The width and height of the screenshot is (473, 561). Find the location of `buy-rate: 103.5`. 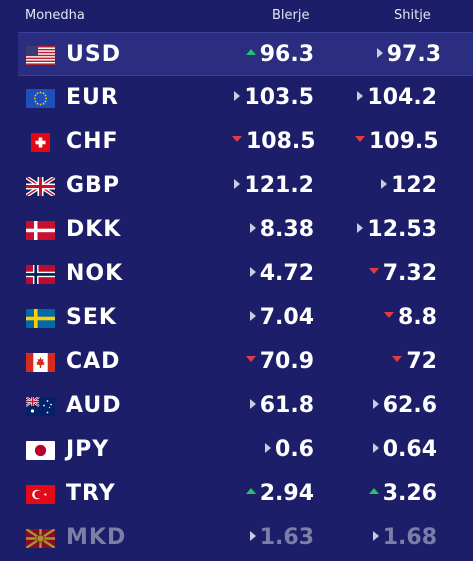

buy-rate: 103.5 is located at coordinates (273, 97).